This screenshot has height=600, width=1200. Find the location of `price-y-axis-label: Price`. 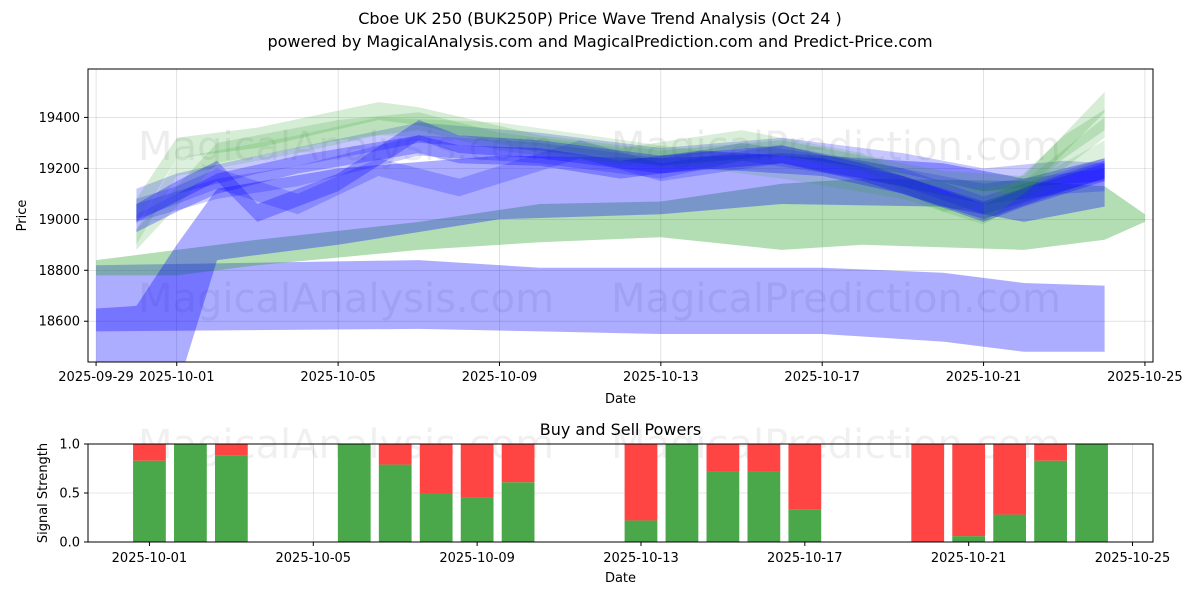

price-y-axis-label: Price is located at coordinates (22, 216).